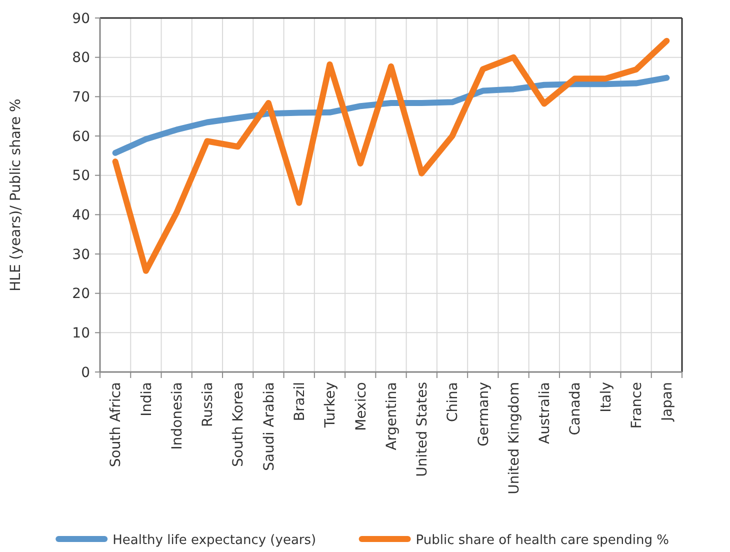 This screenshot has width=730, height=552. I want to click on x-tick-label: France, so click(636, 405).